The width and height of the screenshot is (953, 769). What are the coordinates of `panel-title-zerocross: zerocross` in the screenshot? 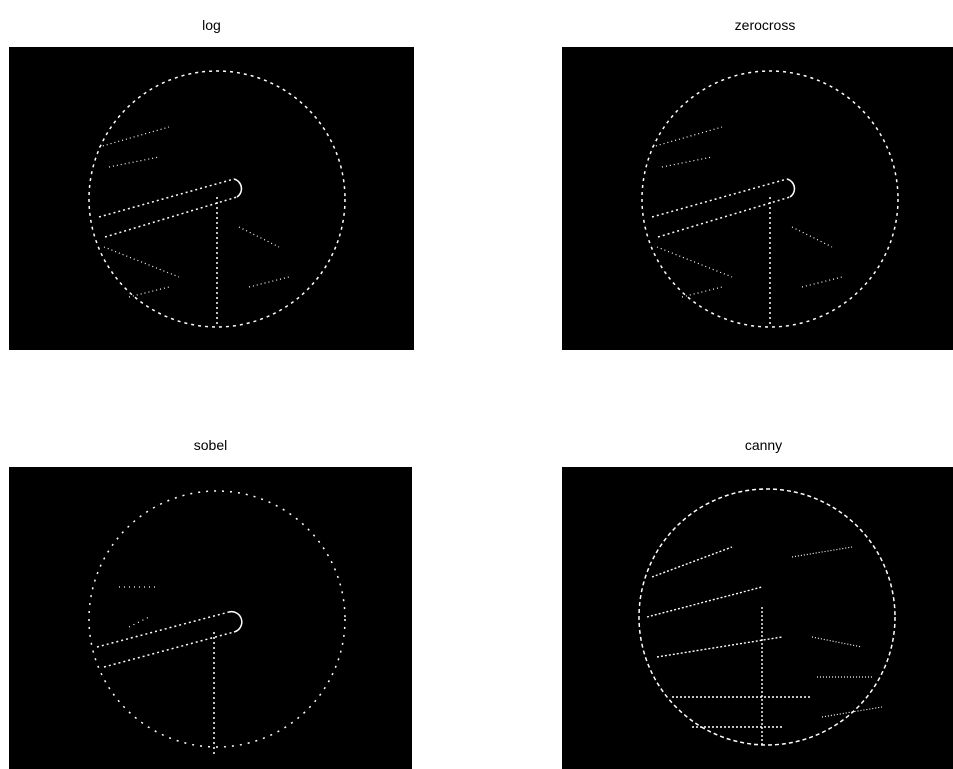 It's located at (765, 25).